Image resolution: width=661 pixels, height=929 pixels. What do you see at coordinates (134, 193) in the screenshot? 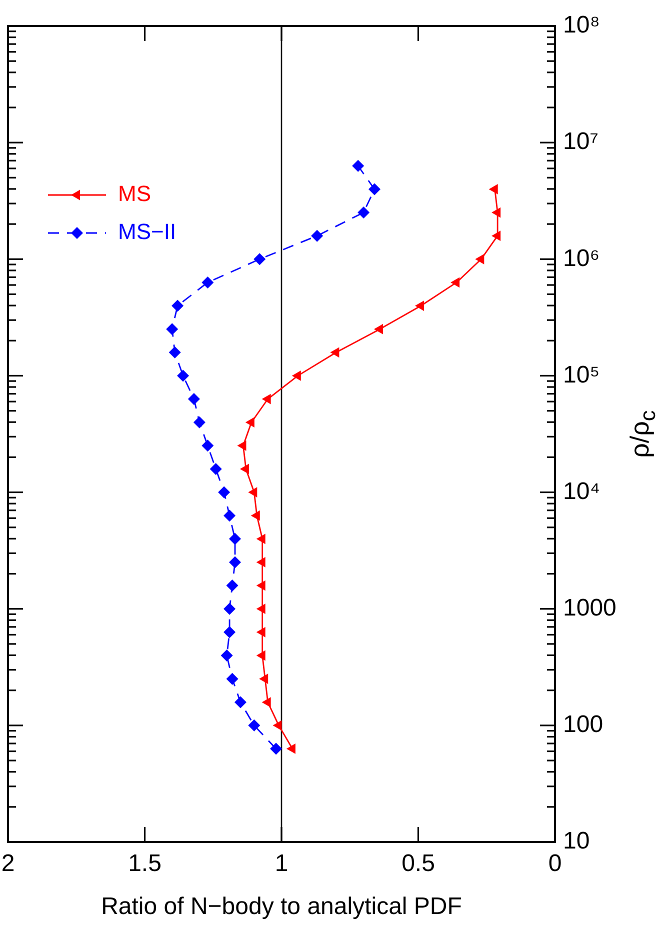
I see `legend-label: MS` at bounding box center [134, 193].